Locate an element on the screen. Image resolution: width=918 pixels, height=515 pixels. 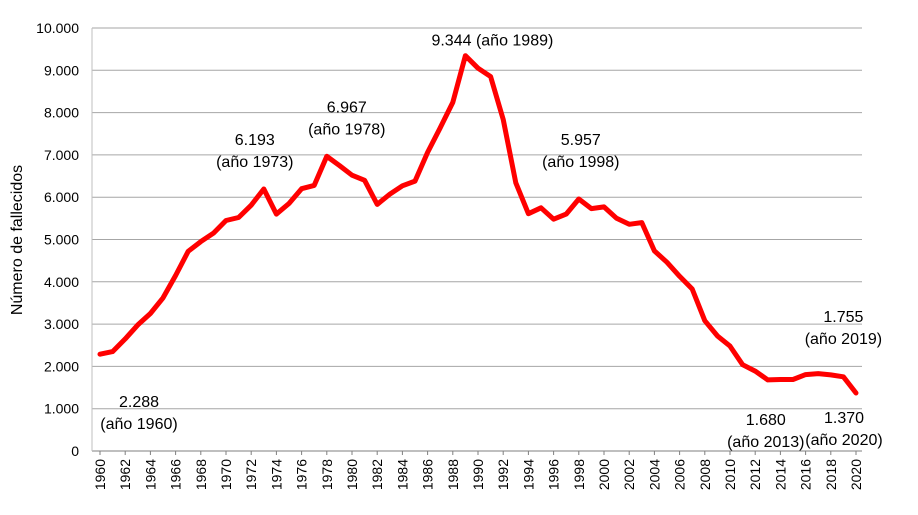
annotation-year: (año 1978) is located at coordinates (346, 129).